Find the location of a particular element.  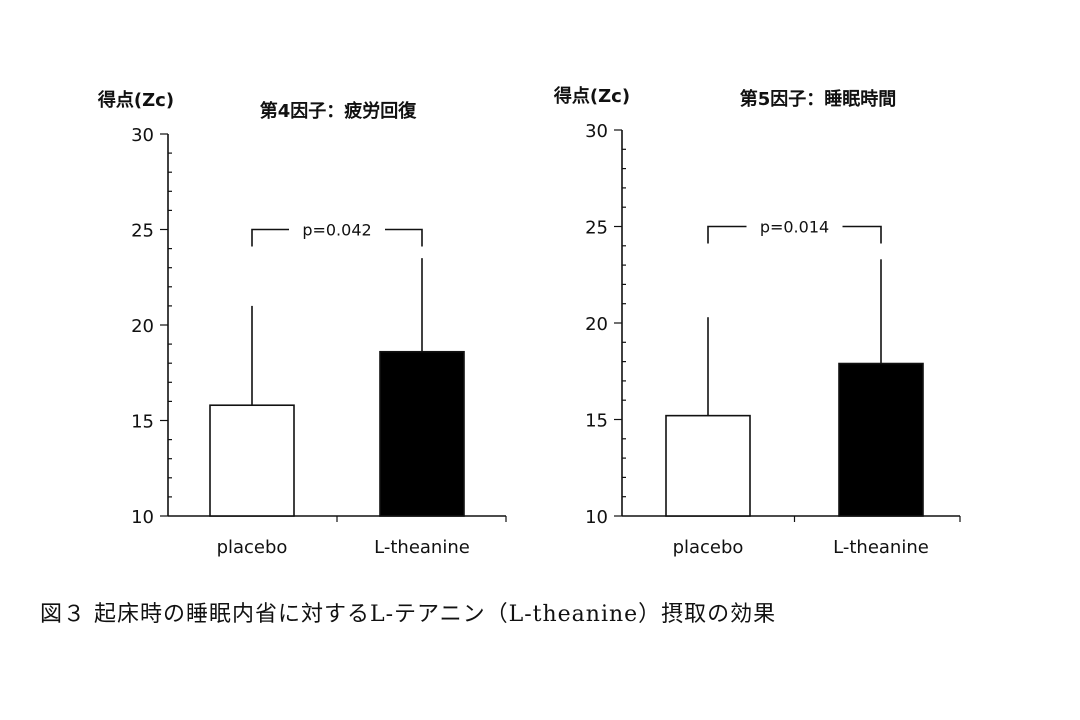

significance-label: p=0.042 is located at coordinates (336, 230).